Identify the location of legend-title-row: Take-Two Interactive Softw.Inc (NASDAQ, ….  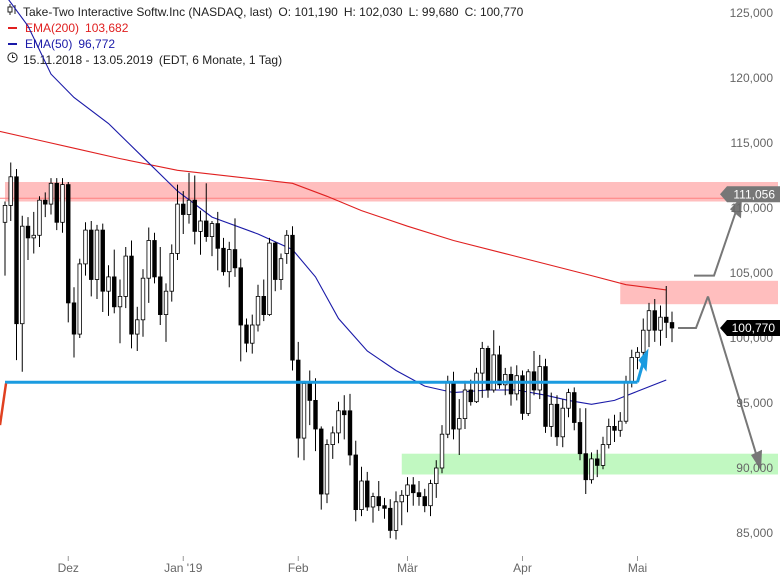
(264, 12).